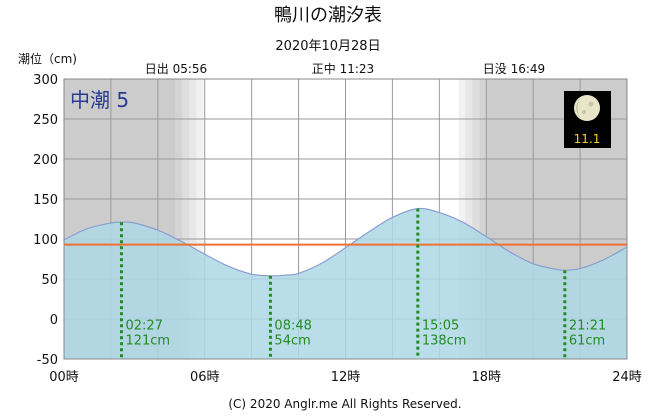 This screenshot has height=419, width=657. What do you see at coordinates (514, 68) in the screenshot?
I see `sunset-label: 日没 16:49` at bounding box center [514, 68].